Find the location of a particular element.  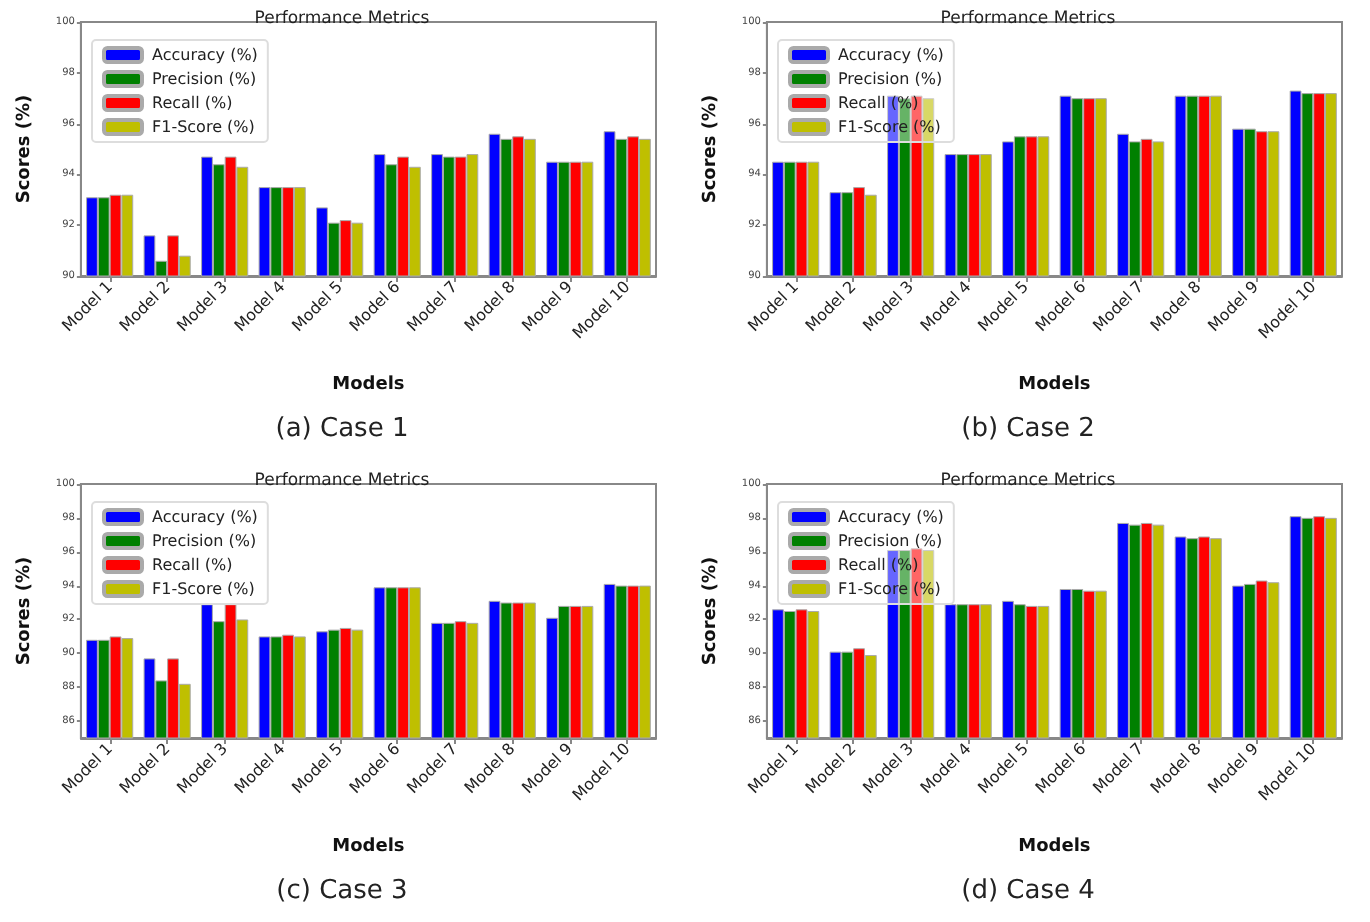

text: (c) Case 3 is located at coordinates (342, 891).